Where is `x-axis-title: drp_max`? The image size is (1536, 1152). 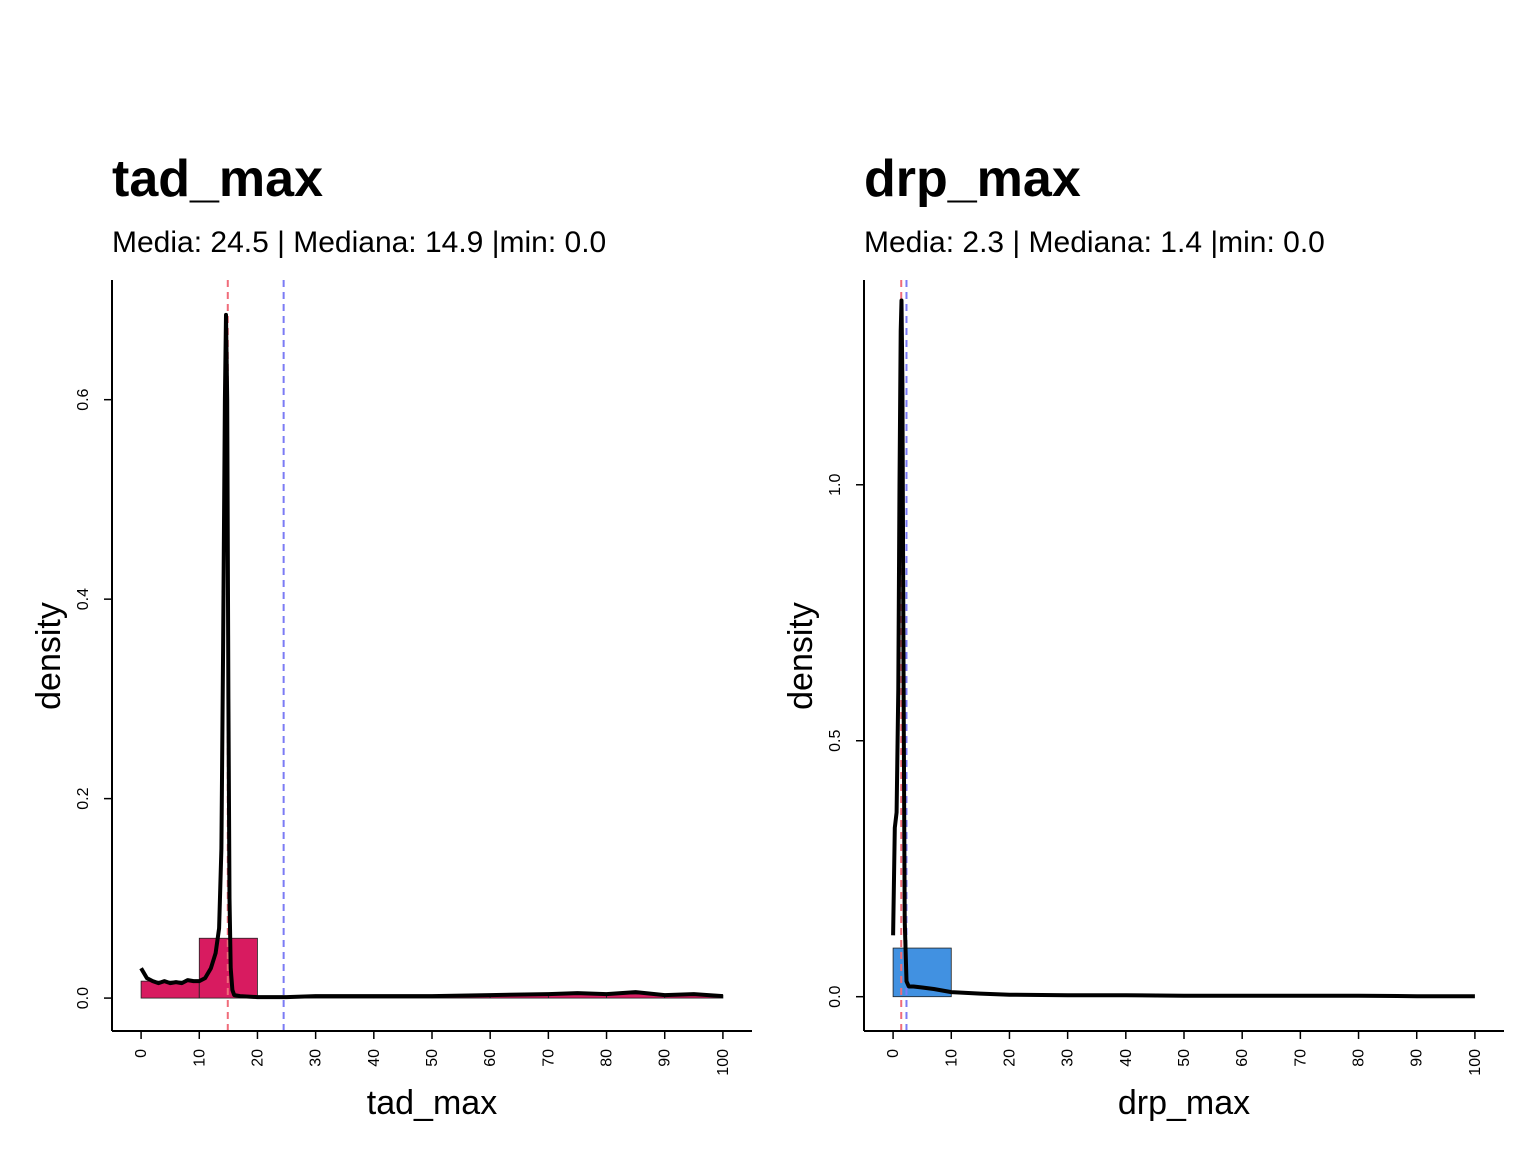
x-axis-title: drp_max is located at coordinates (1184, 1103).